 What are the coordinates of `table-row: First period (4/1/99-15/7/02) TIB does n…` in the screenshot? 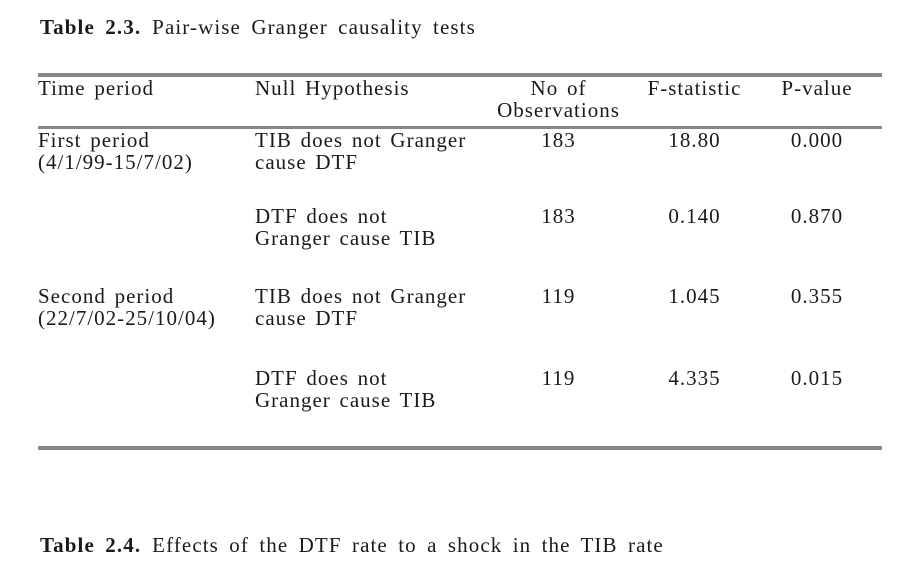 It's located at (460, 166).